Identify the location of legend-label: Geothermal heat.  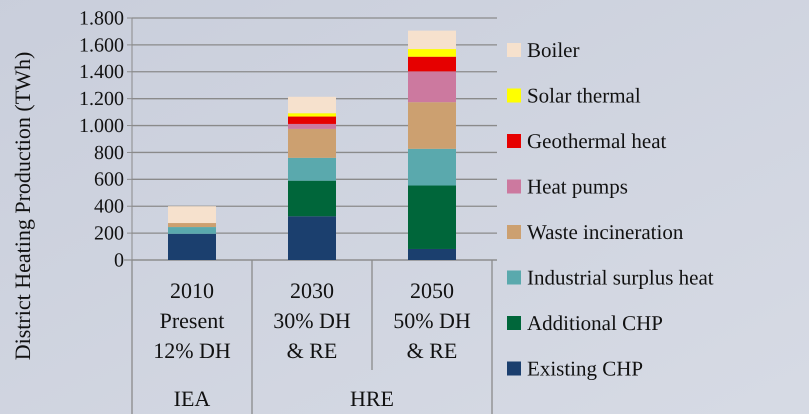
(597, 141).